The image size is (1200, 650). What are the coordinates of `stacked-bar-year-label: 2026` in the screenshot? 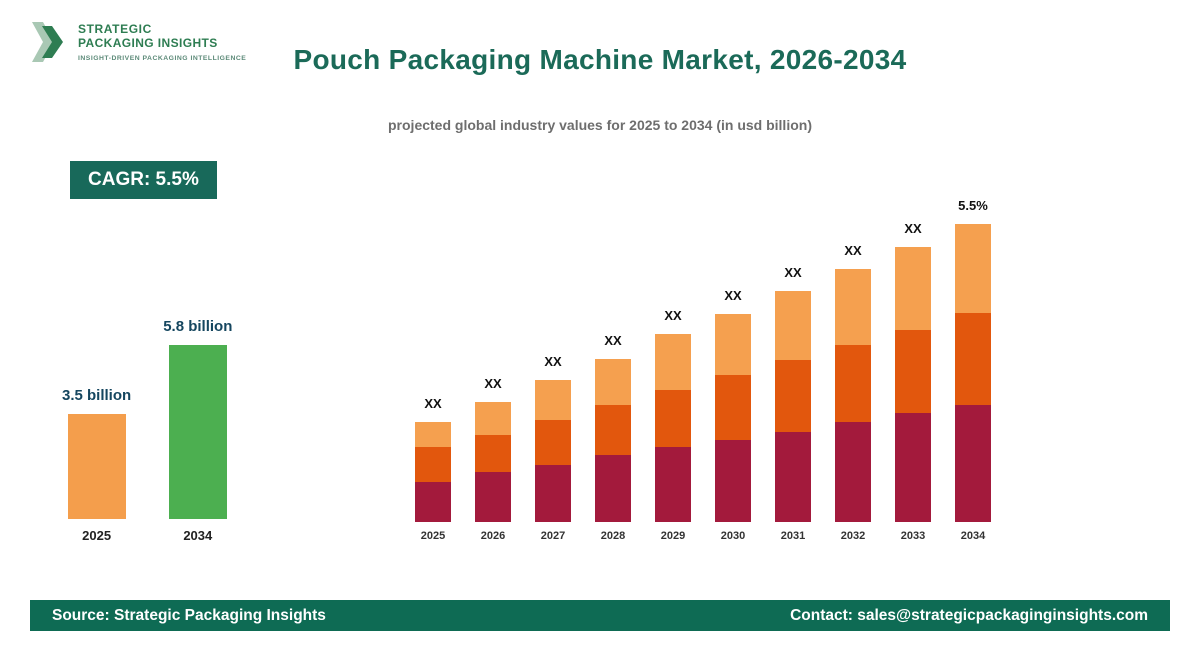 It's located at (493, 536).